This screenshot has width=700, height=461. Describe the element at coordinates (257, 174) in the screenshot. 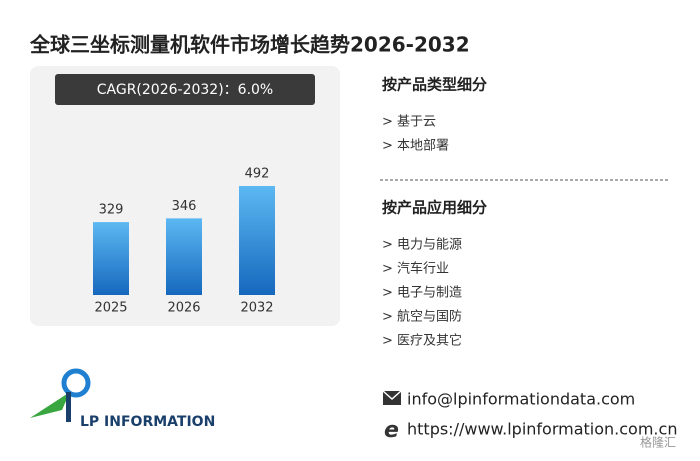

I see `value-label: 492` at that location.